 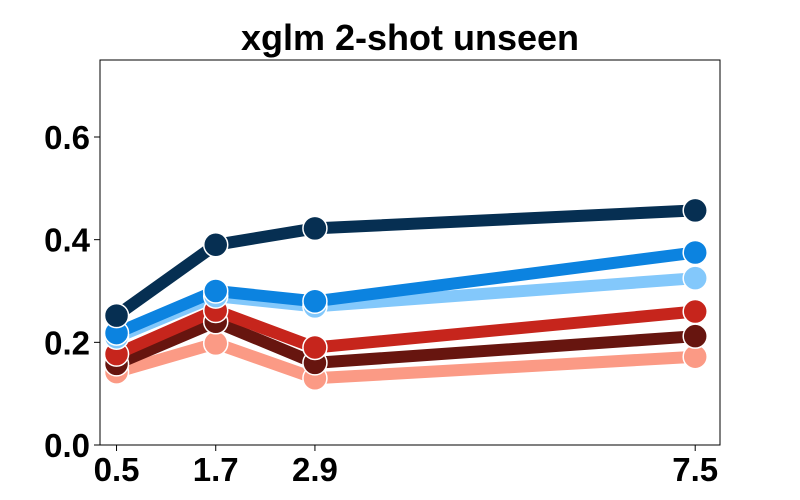 I want to click on y-axis: 0.0 0.2 0.4 0.6, so click(x=72, y=291).